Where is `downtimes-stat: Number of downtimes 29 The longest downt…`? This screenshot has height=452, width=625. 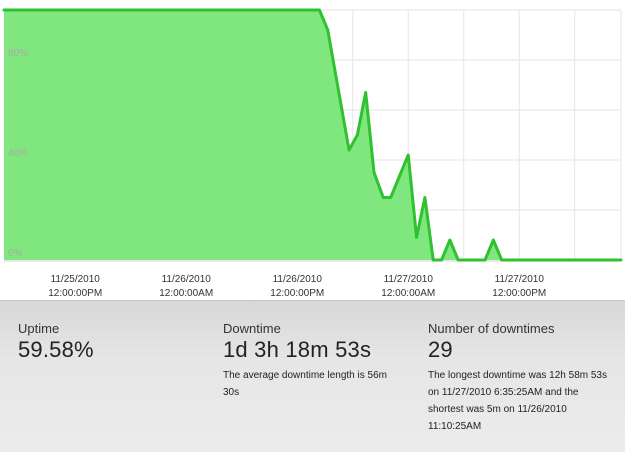
downtimes-stat: Number of downtimes 29 The longest downt… is located at coordinates (520, 378).